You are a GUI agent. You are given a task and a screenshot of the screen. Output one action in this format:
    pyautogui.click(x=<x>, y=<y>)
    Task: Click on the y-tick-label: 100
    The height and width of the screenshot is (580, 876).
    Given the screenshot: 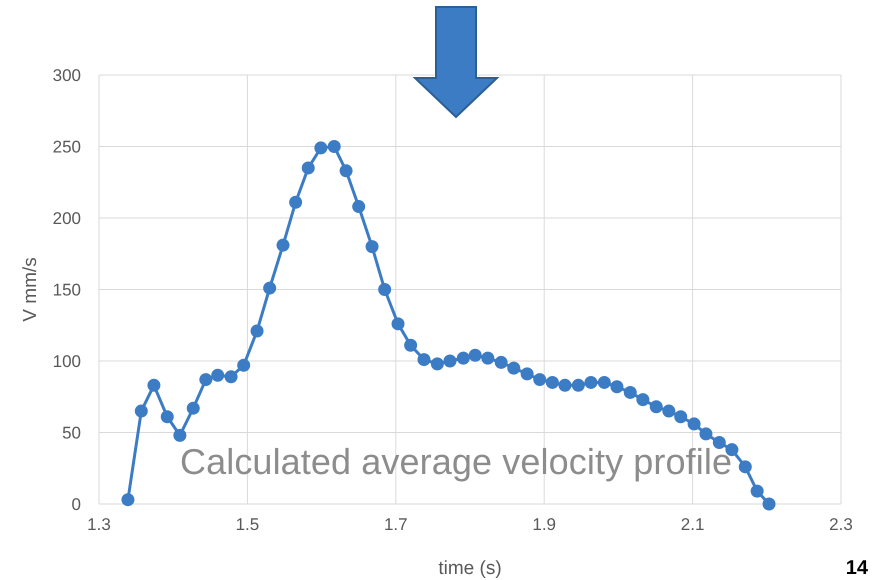 What is the action you would take?
    pyautogui.click(x=66, y=361)
    